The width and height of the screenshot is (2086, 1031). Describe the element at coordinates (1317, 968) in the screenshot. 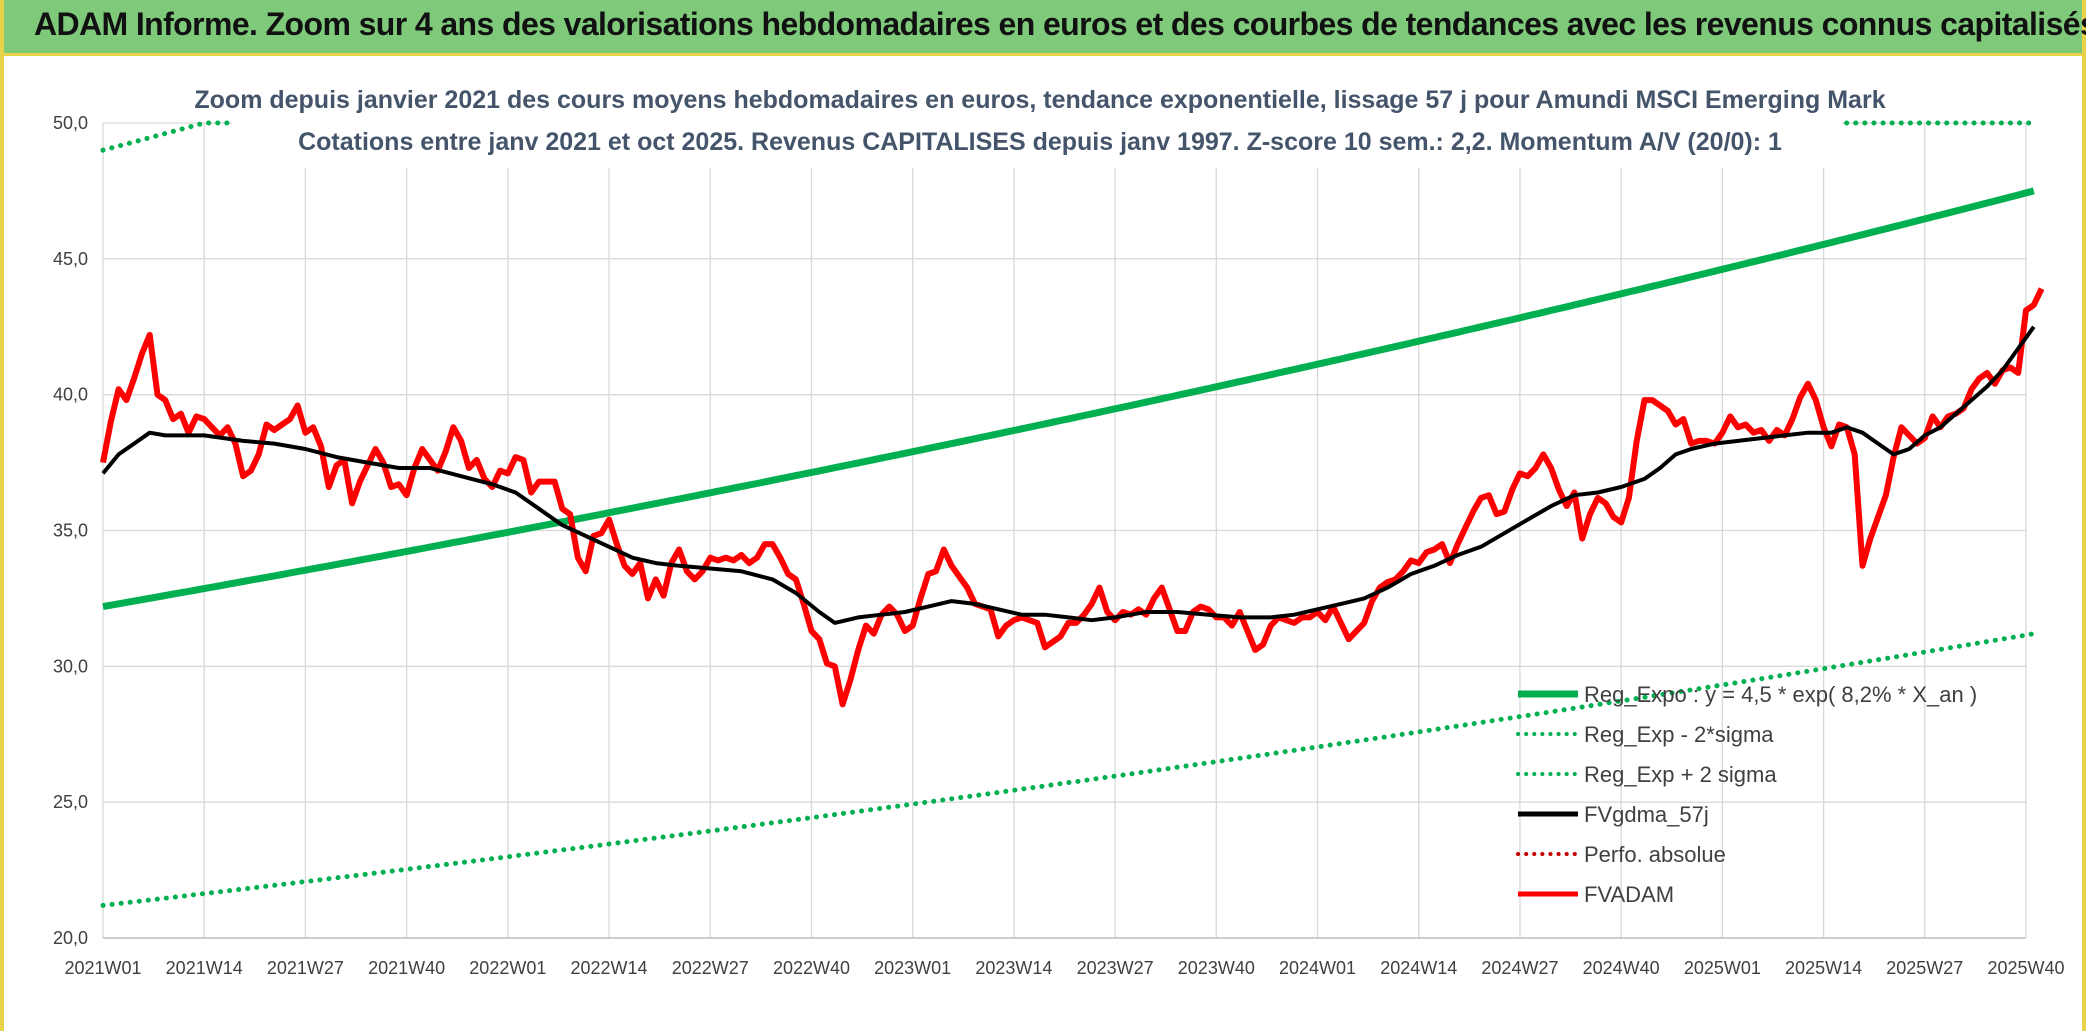

I see `x-tick-label: 2024W01` at that location.